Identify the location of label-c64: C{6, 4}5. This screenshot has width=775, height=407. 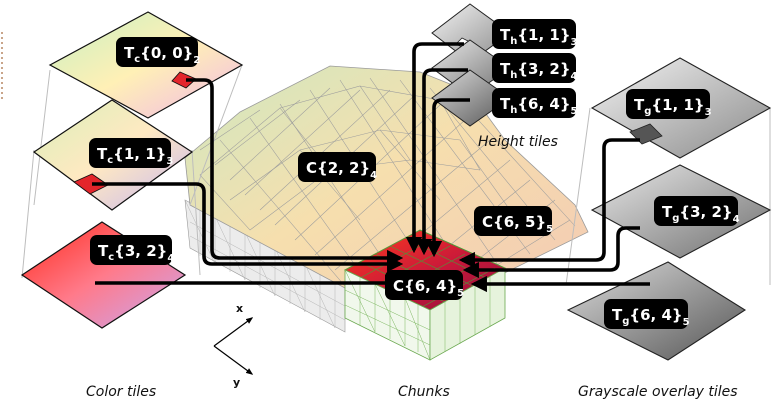
(424, 285).